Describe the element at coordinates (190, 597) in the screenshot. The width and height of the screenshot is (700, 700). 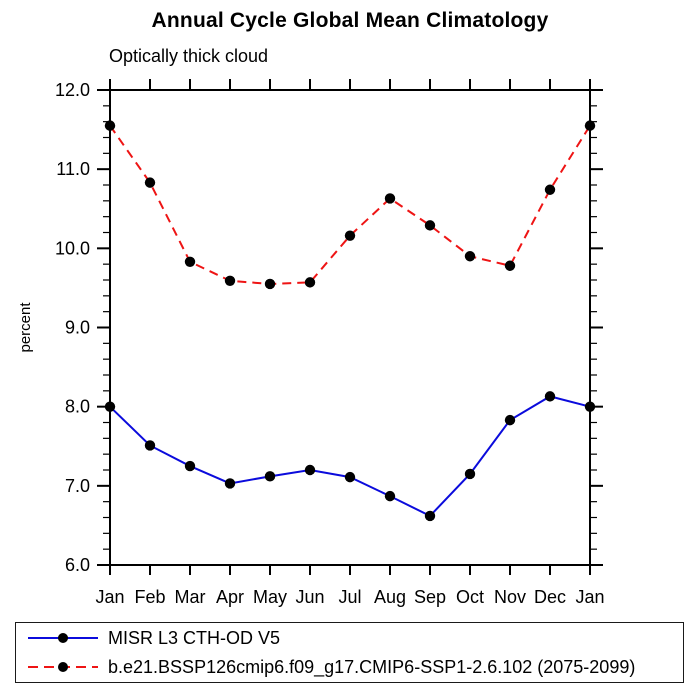
I see `x-axis-tick-label: Mar` at that location.